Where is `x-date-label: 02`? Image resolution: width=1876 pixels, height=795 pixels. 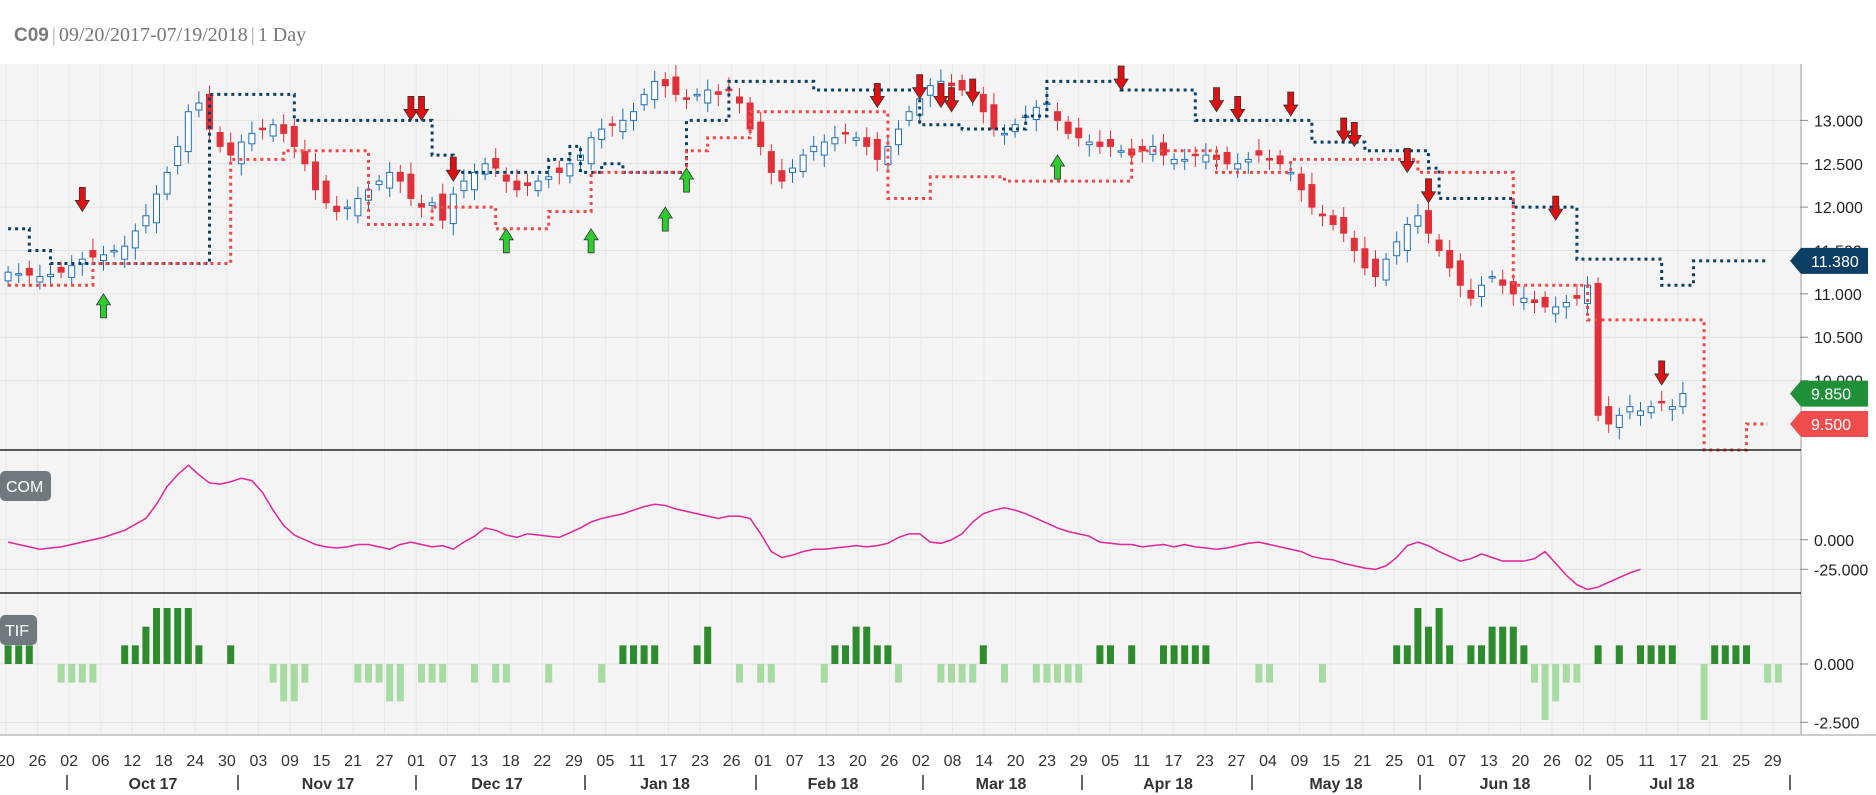 x-date-label: 02 is located at coordinates (1584, 761).